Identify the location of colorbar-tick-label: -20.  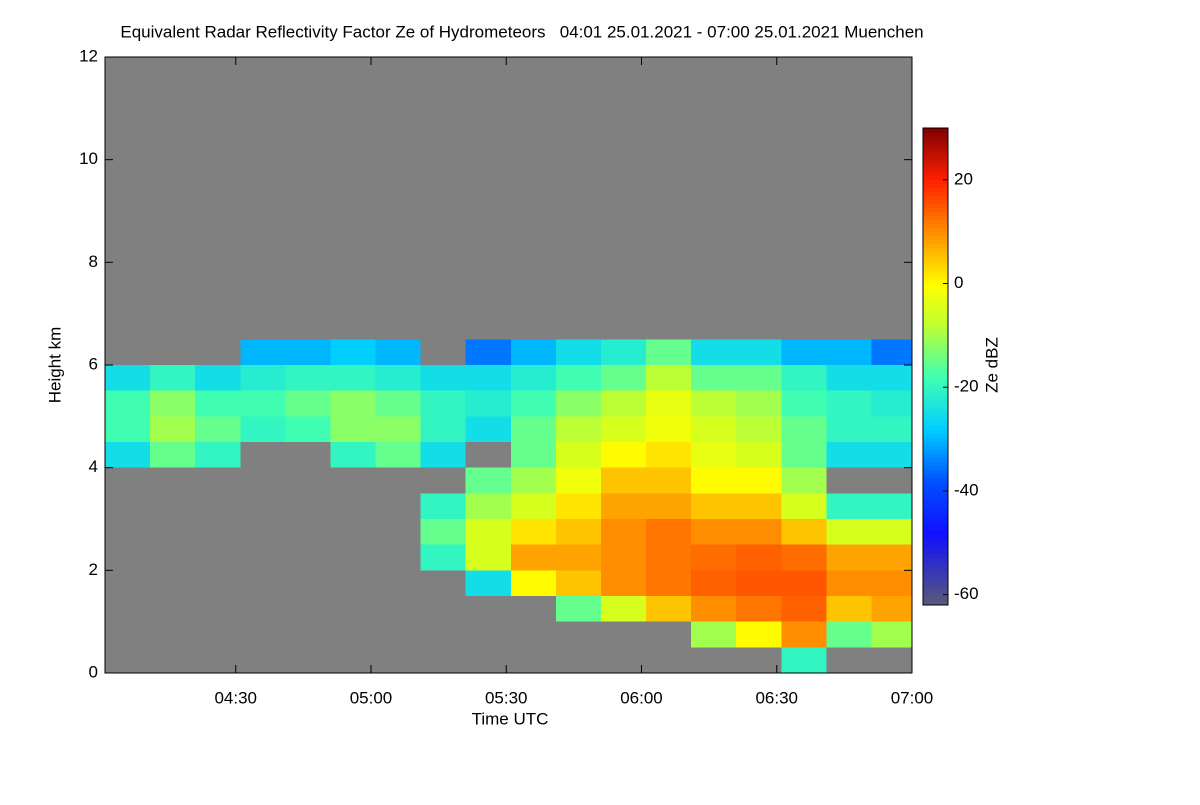
(966, 386).